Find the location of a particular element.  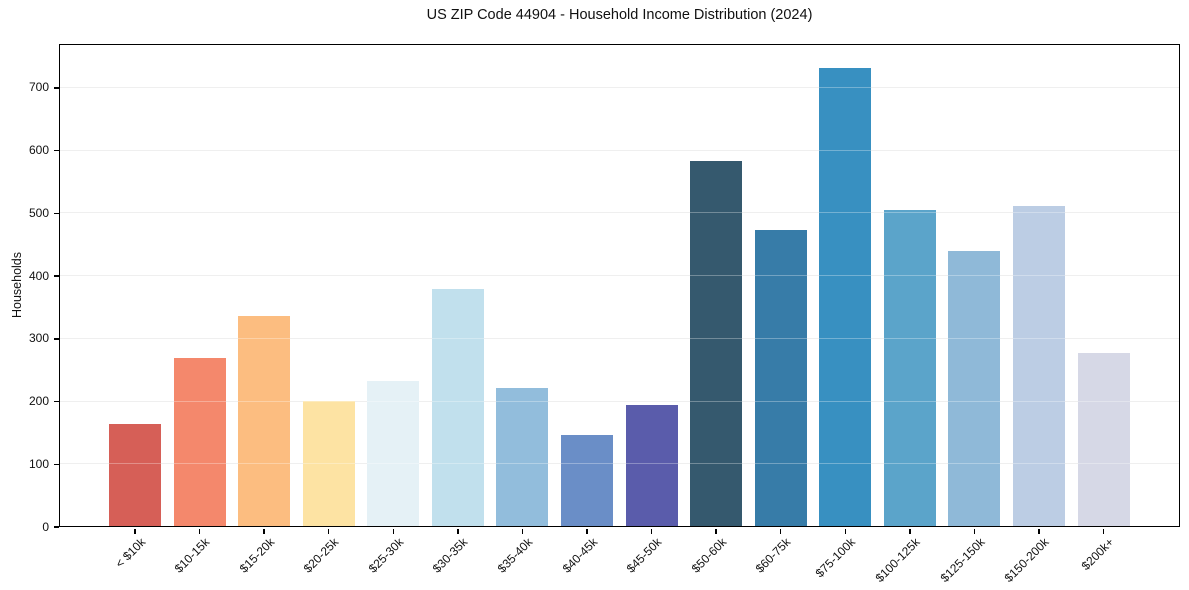

bar-35-40k is located at coordinates (522, 457).